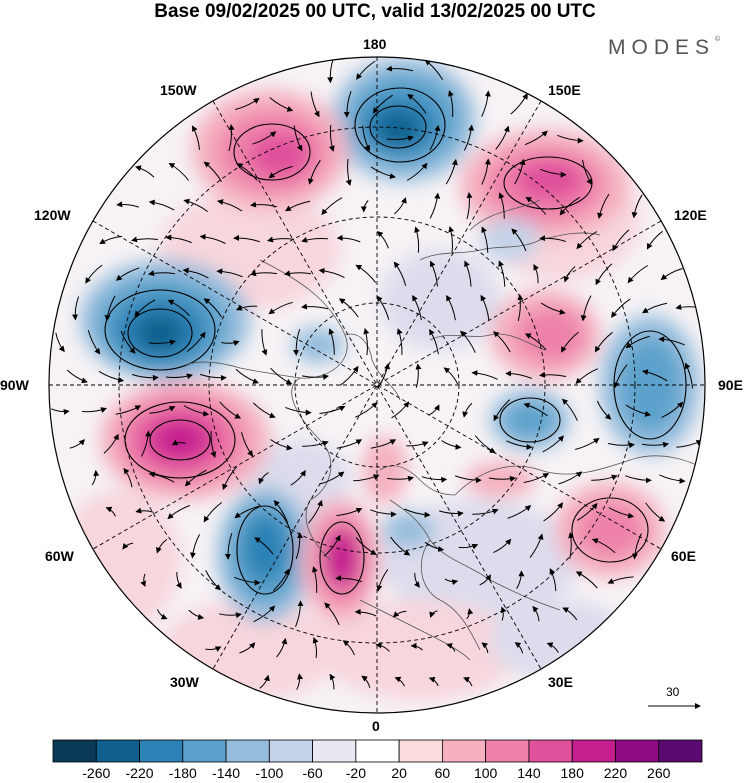 The image size is (750, 783). What do you see at coordinates (184, 682) in the screenshot?
I see `lon-label-30w: 30W` at bounding box center [184, 682].